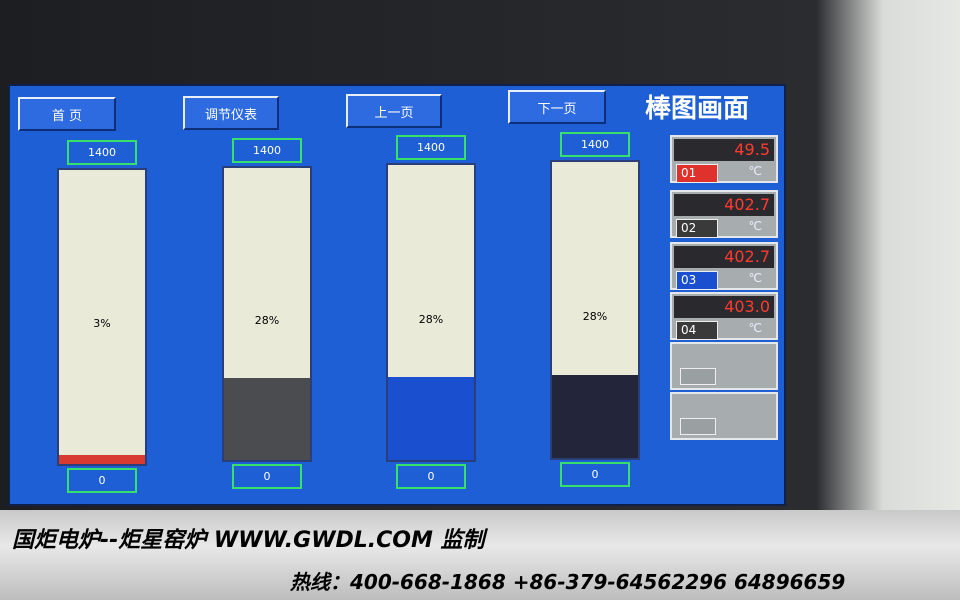 Image resolution: width=960 pixels, height=600 pixels. What do you see at coordinates (67, 114) in the screenshot?
I see `nav-button: 首 页` at bounding box center [67, 114].